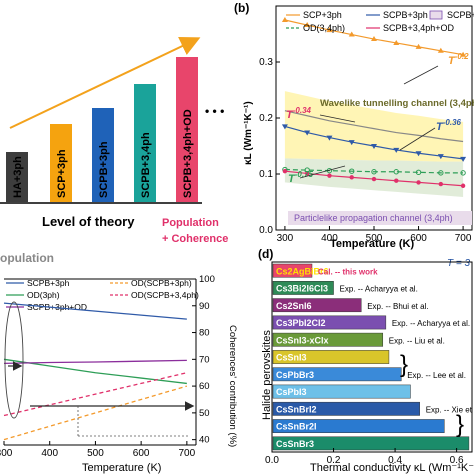  What do you see at coordinates (302, 340) in the screenshot?
I see `bar-label: CsSnI3-xClx` at bounding box center [302, 340].